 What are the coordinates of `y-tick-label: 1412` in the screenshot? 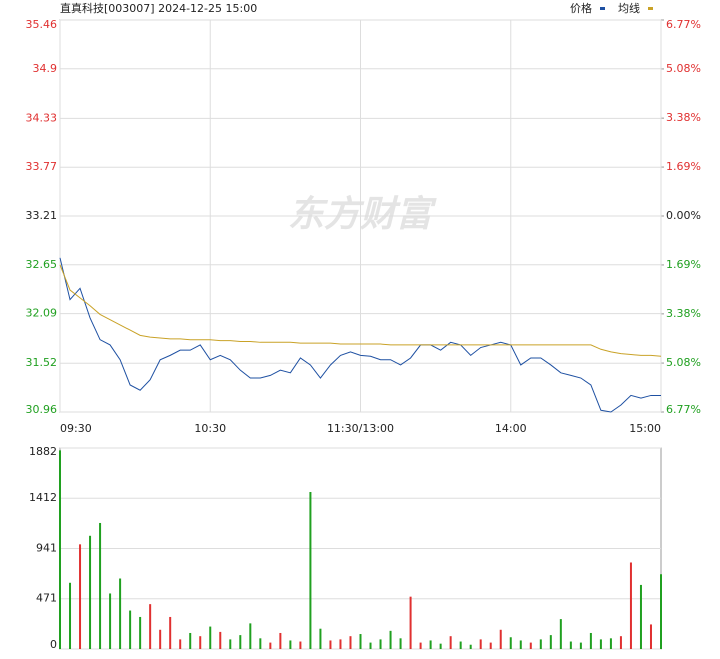 It's located at (43, 497).